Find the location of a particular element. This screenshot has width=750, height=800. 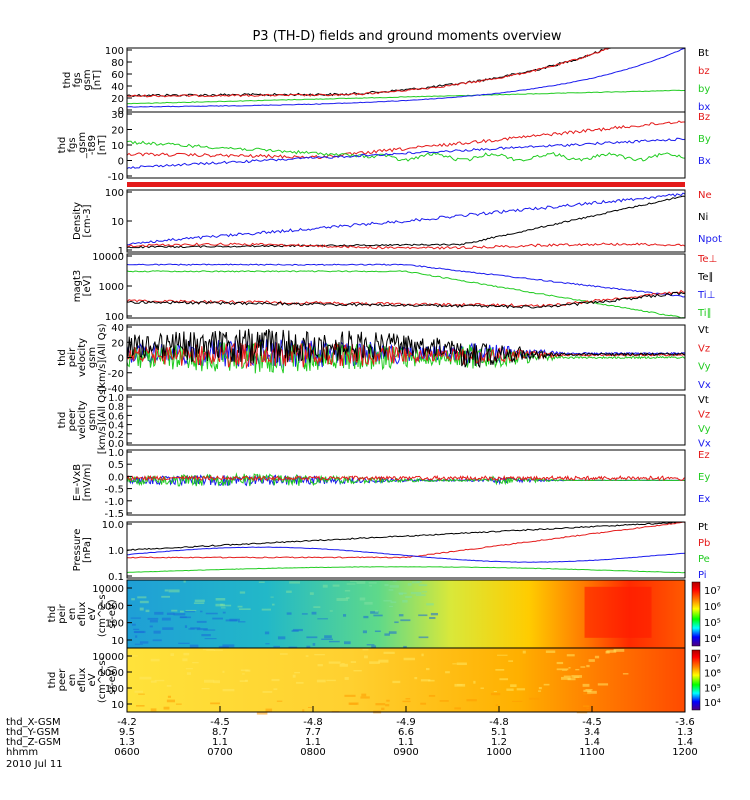

series-Bz is located at coordinates (405, 140).